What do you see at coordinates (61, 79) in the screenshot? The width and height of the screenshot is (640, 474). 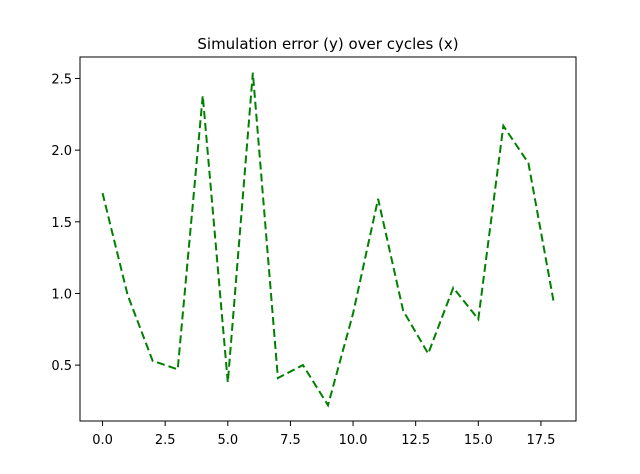 I see `y-tick-label: 2.5` at bounding box center [61, 79].